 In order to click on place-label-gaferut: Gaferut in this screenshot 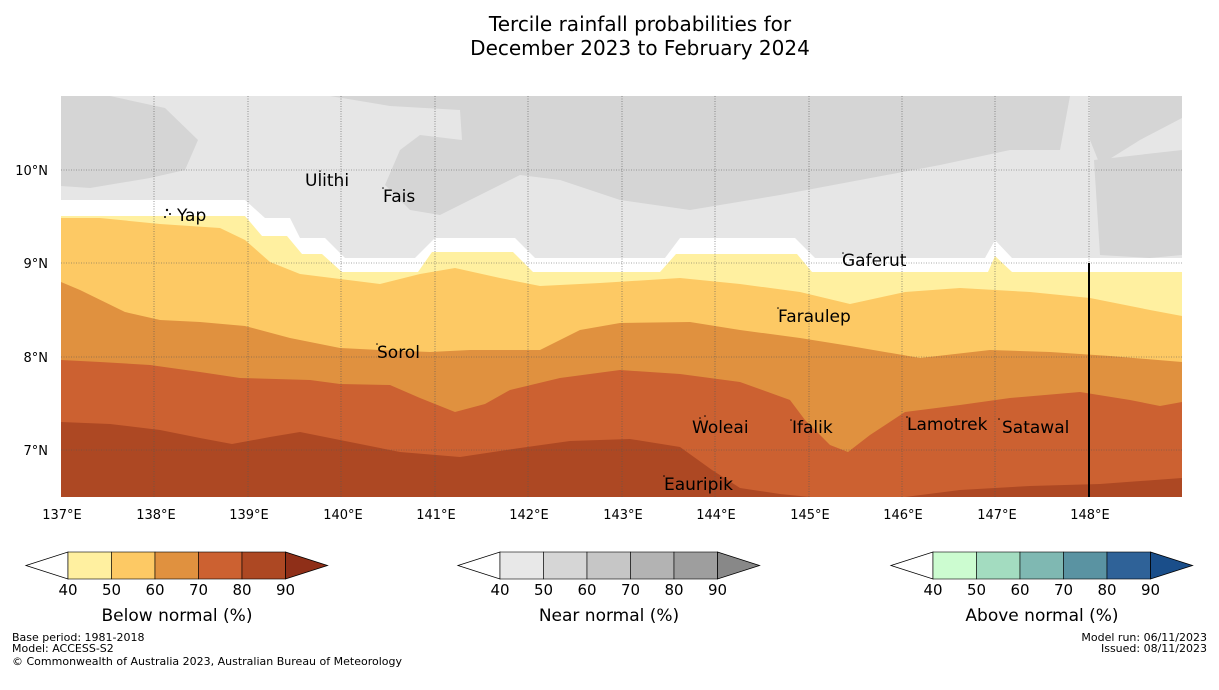, I will do `click(874, 261)`.